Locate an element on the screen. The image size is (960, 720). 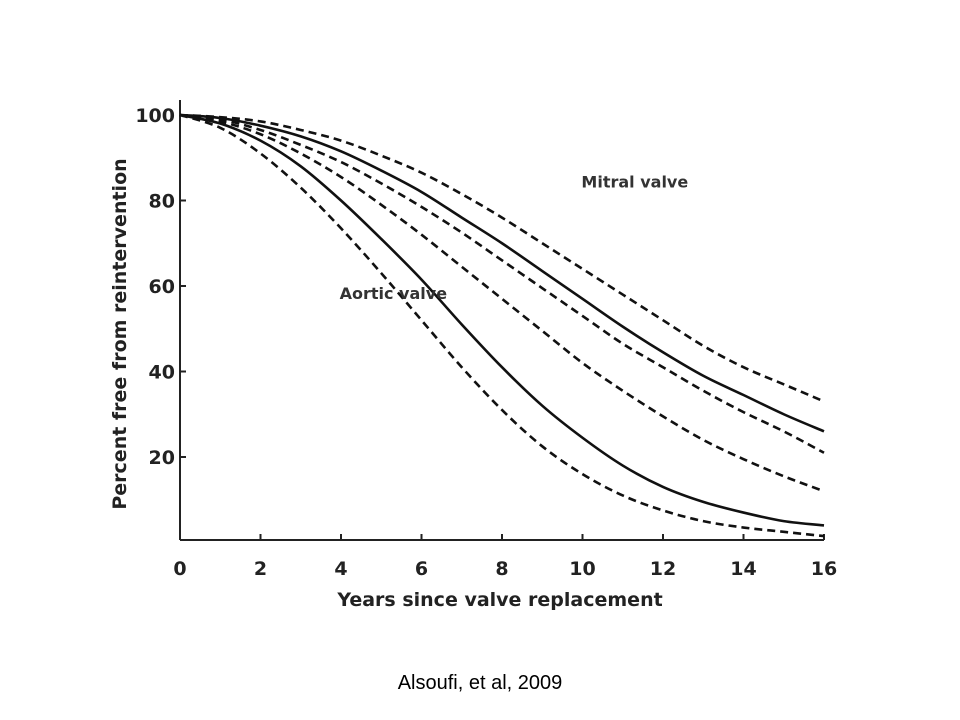
y-tick-label: 40 is located at coordinates (162, 373).